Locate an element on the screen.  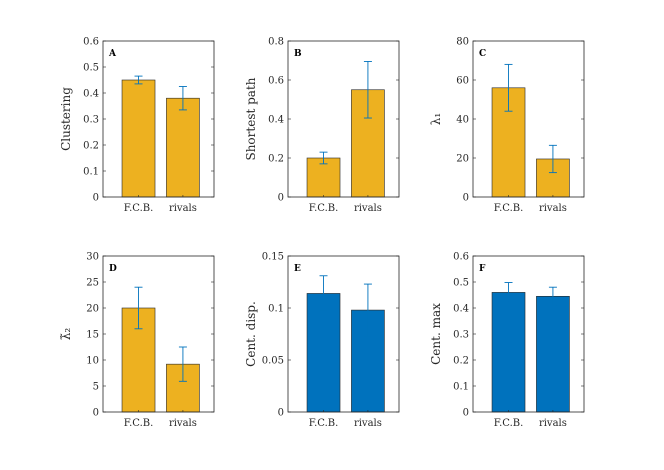
y-tick-label: 30 is located at coordinates (92, 257).